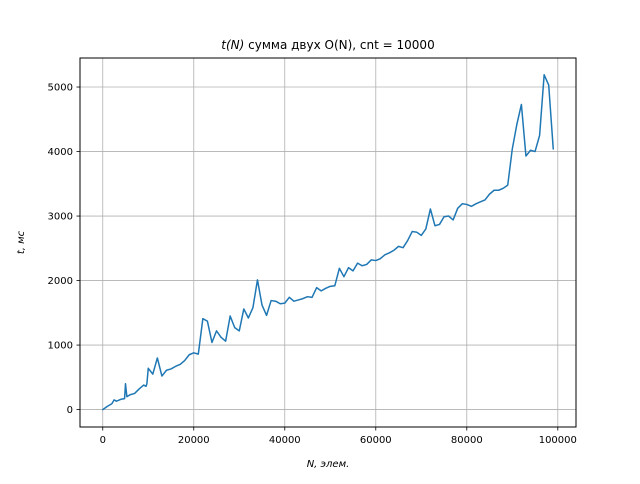 This screenshot has height=484, width=640. I want to click on x-tick-label: 100000, so click(558, 440).